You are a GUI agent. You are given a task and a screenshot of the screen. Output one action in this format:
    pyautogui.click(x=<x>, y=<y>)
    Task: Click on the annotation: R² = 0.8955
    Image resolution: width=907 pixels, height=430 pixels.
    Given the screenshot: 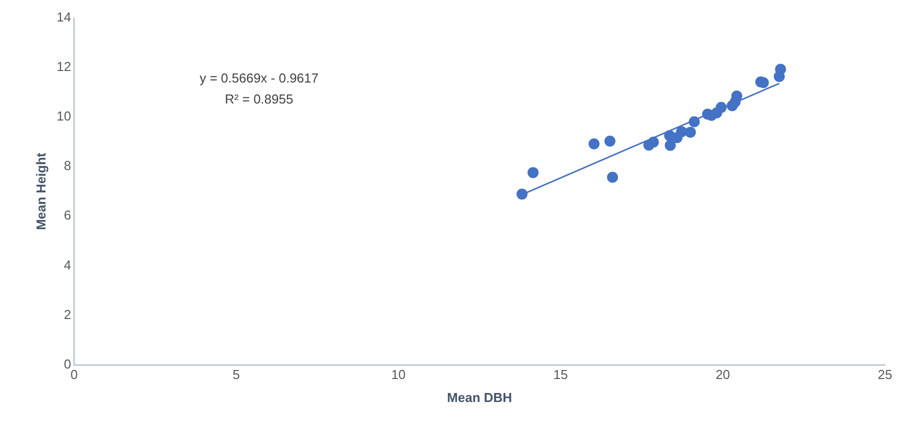 What is the action you would take?
    pyautogui.click(x=259, y=99)
    